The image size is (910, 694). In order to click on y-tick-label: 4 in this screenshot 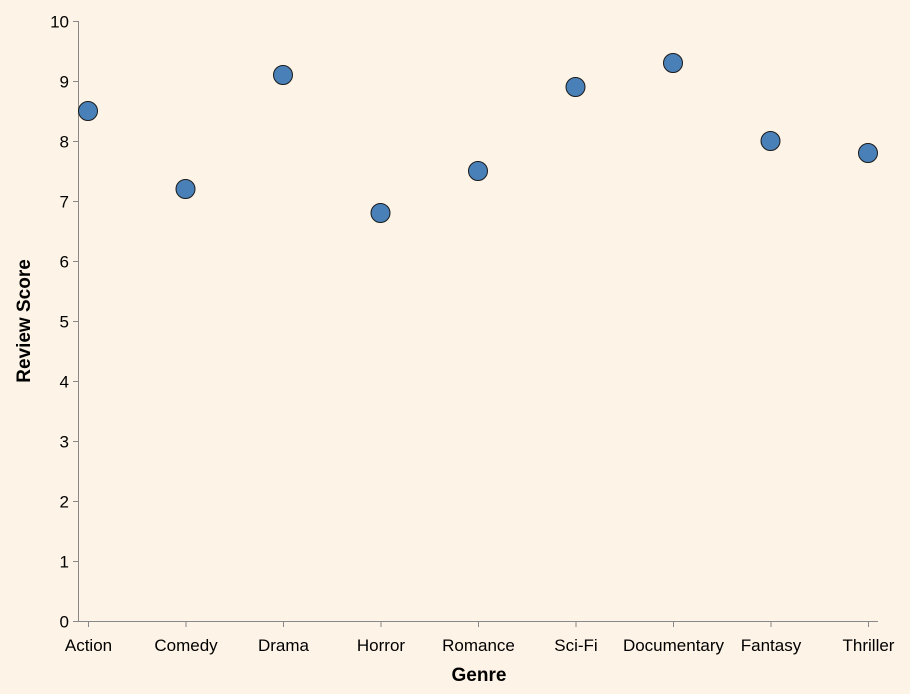, I will do `click(64, 382)`.